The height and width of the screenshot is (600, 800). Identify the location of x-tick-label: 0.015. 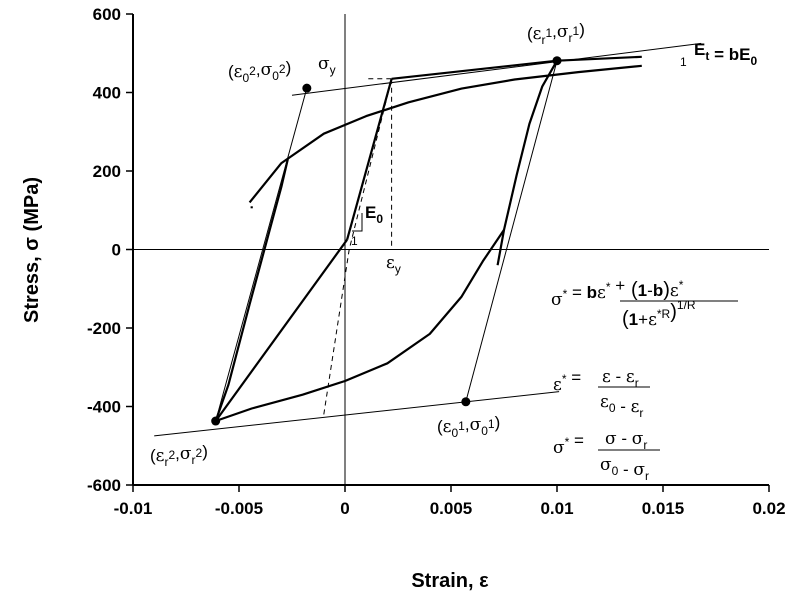
(663, 508).